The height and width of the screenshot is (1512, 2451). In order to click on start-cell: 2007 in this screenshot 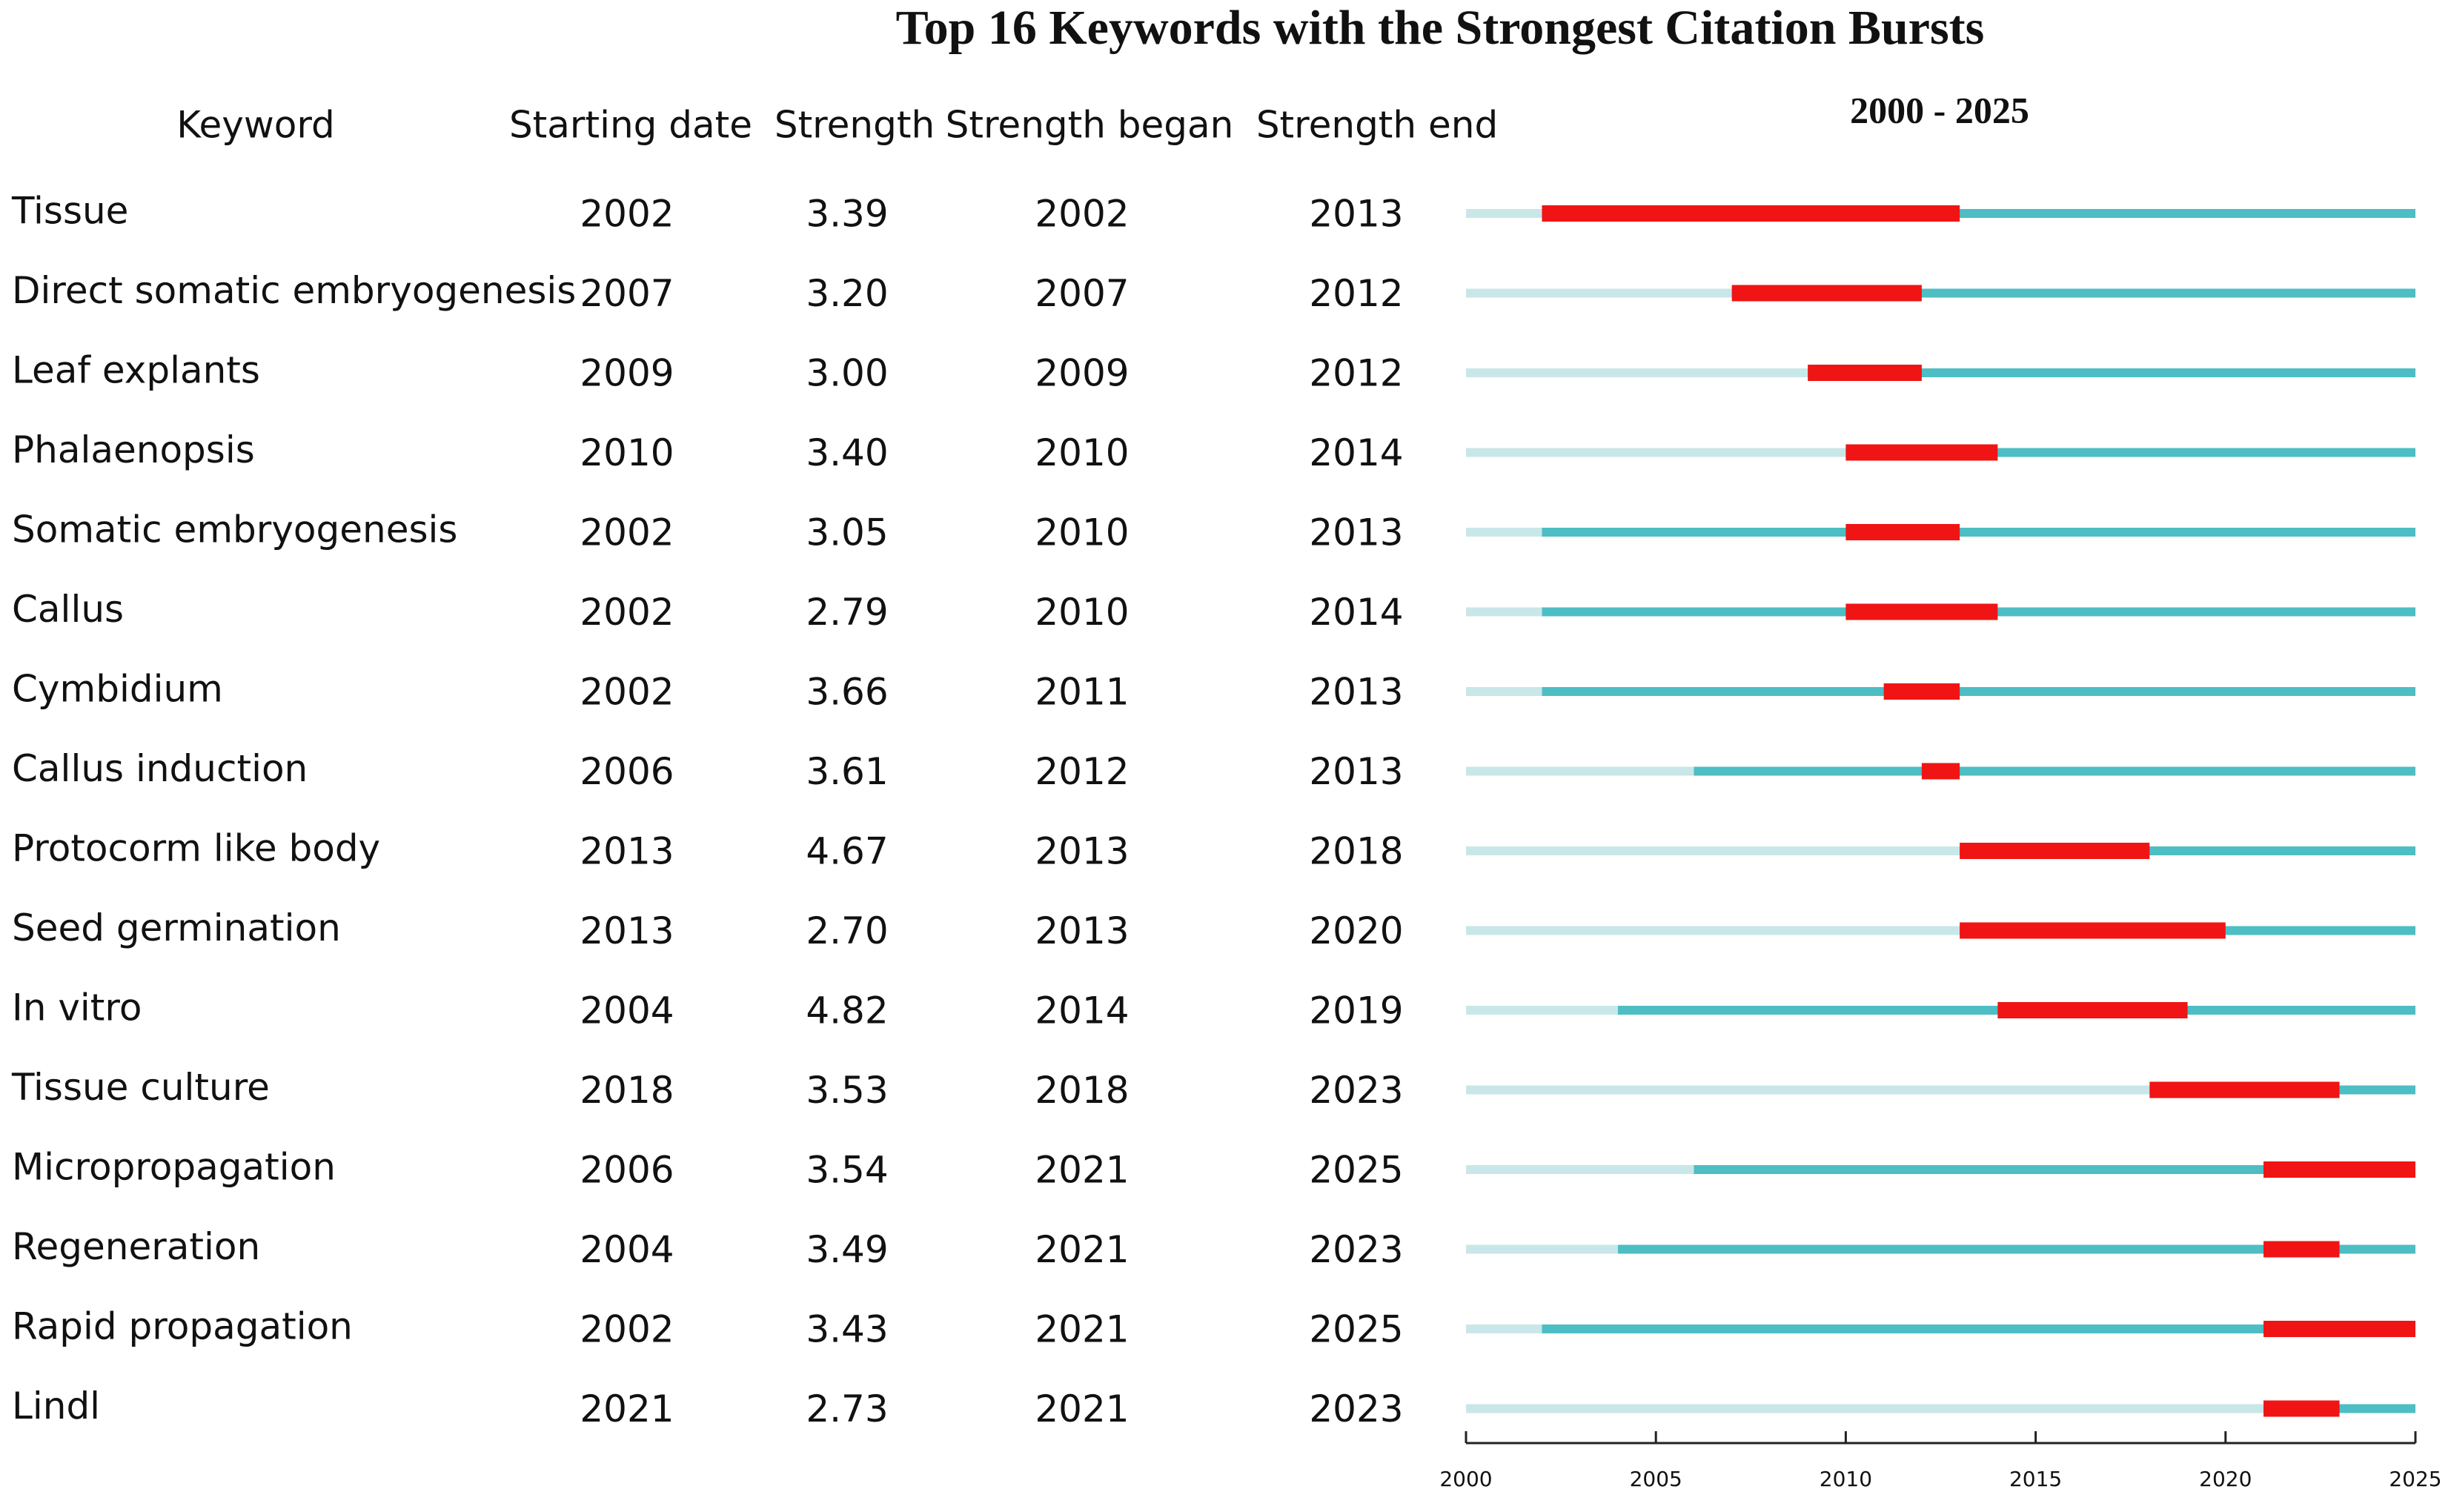, I will do `click(627, 293)`.